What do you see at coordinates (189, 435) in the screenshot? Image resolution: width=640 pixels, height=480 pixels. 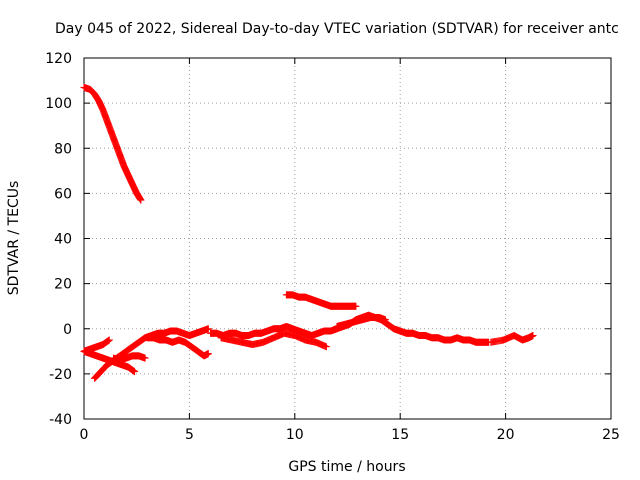 I see `x-tick-label: 5` at bounding box center [189, 435].